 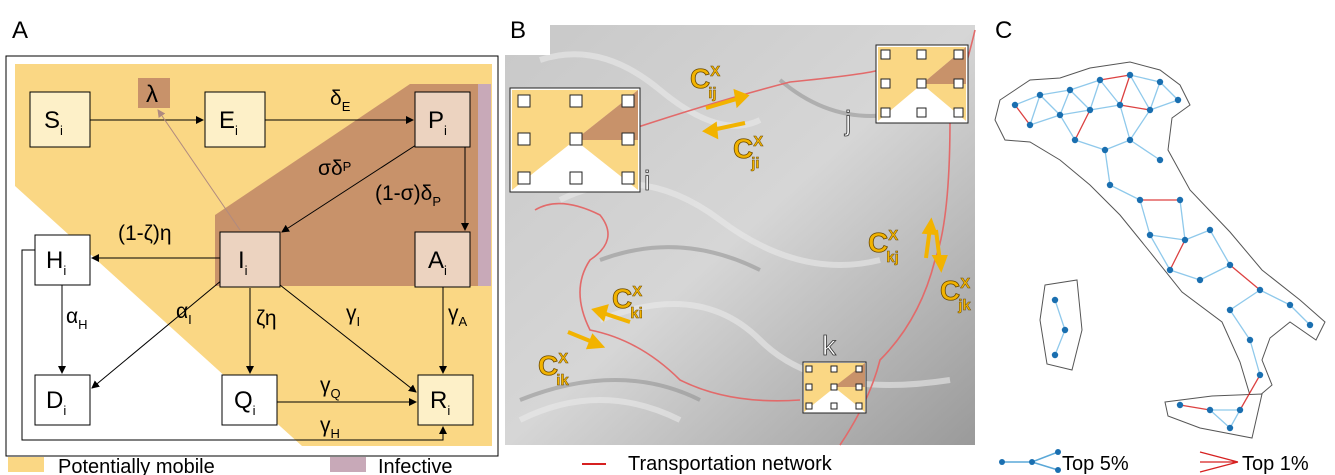 What do you see at coordinates (847, 120) in the screenshot?
I see `node-label: j` at bounding box center [847, 120].